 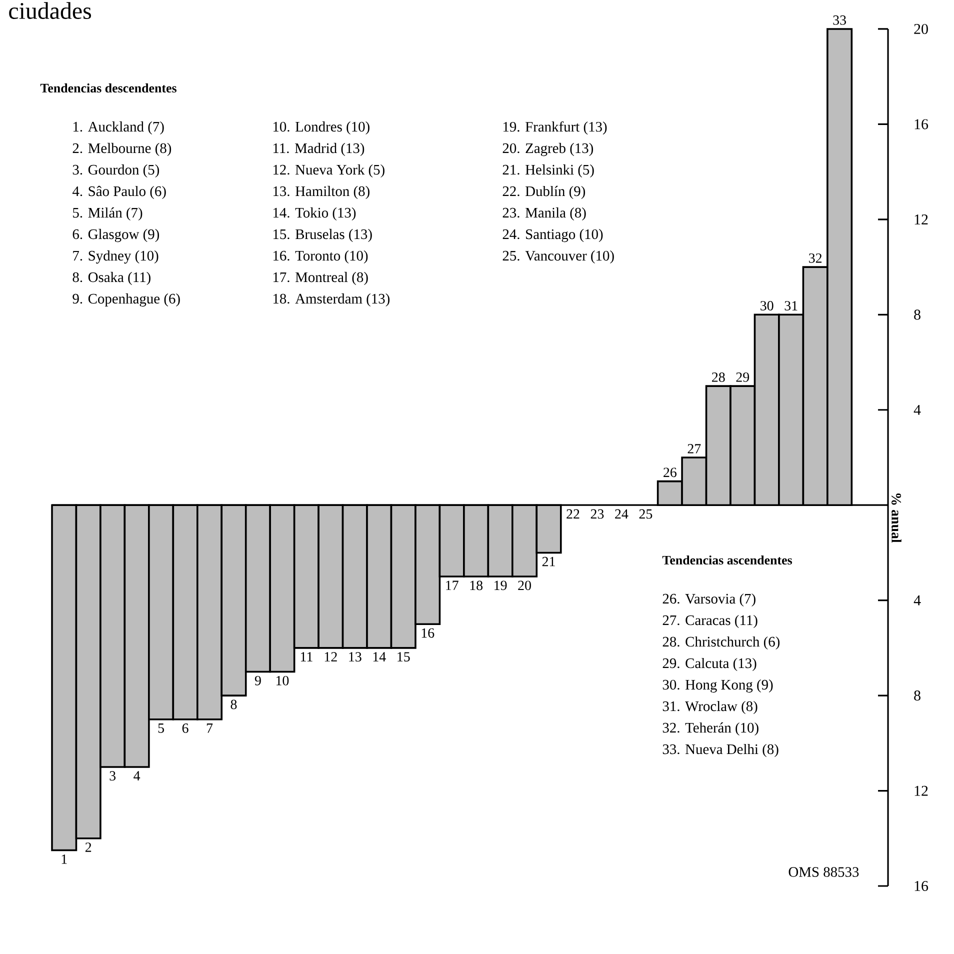 I want to click on x-tick-label: 31, so click(x=791, y=305).